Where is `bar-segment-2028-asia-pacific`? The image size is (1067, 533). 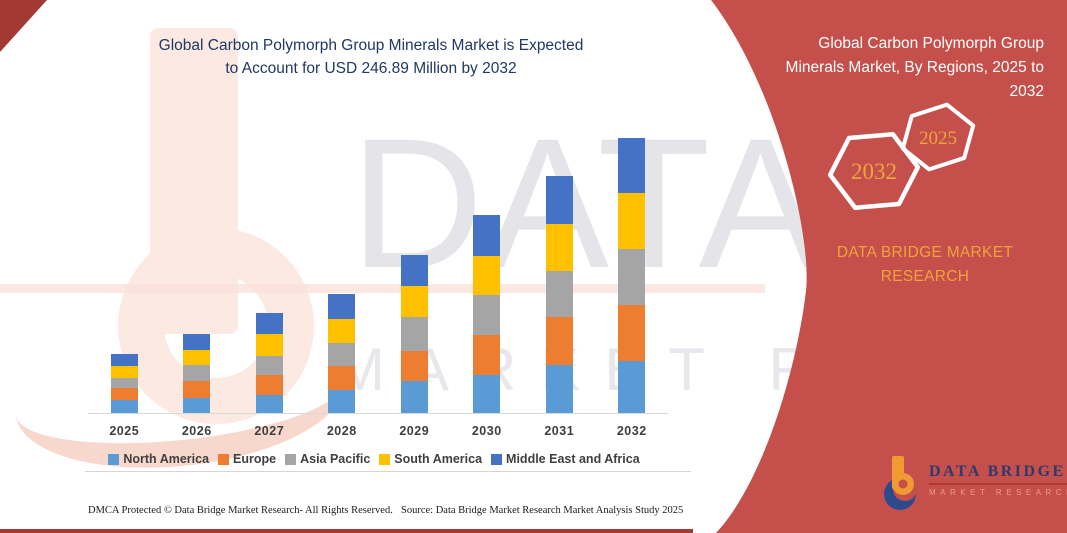
bar-segment-2028-asia-pacific is located at coordinates (342, 355).